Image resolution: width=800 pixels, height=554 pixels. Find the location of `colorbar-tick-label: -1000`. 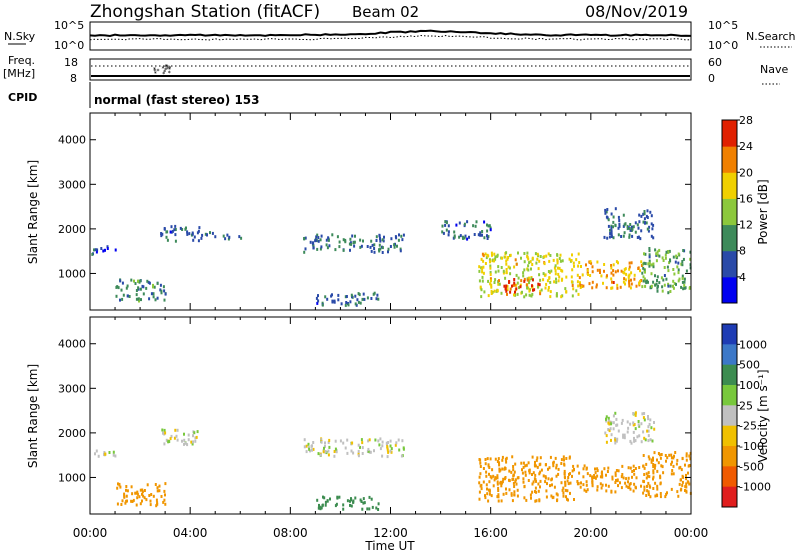

colorbar-tick-label: -1000 is located at coordinates (755, 487).